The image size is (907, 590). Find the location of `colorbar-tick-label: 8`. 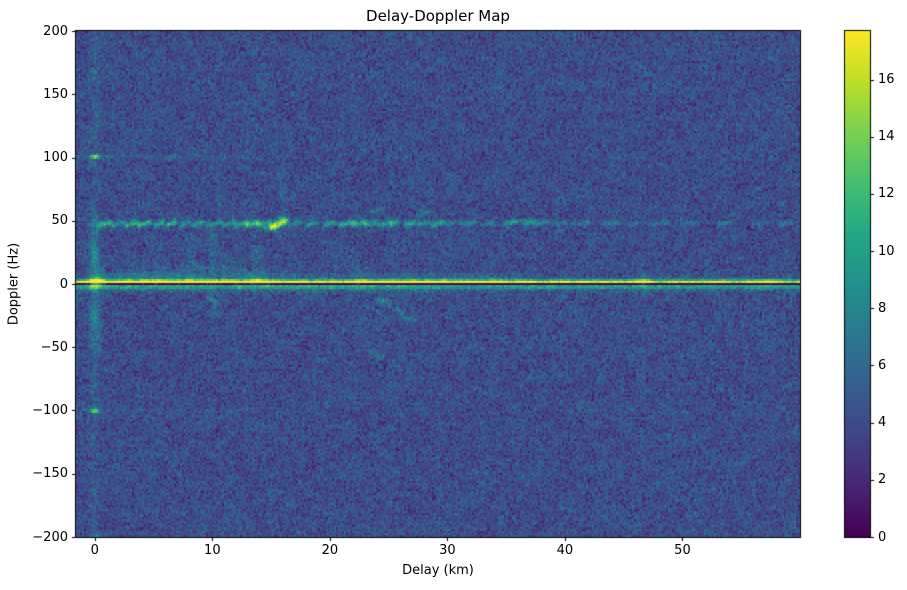

colorbar-tick-label: 8 is located at coordinates (882, 308).